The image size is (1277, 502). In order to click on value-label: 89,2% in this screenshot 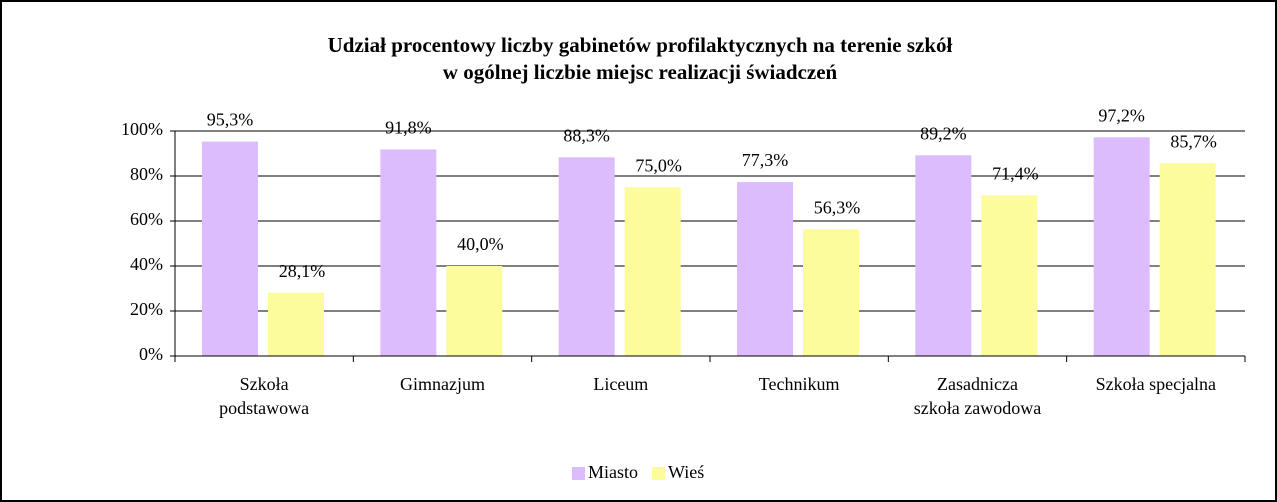, I will do `click(943, 133)`.